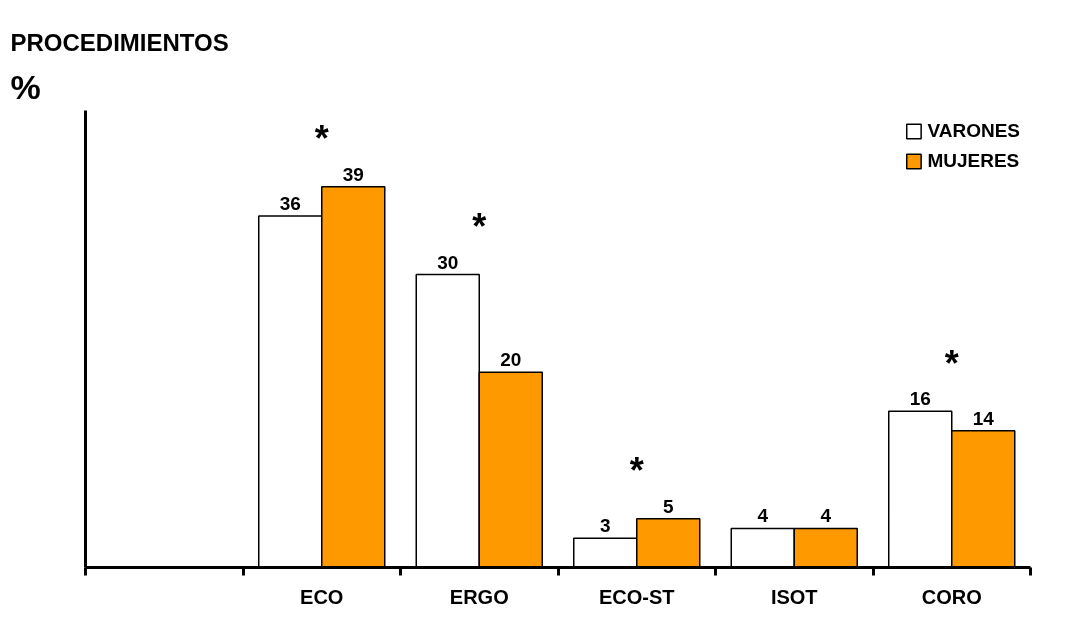  What do you see at coordinates (479, 596) in the screenshot?
I see `x-tick-label: ERGO` at bounding box center [479, 596].